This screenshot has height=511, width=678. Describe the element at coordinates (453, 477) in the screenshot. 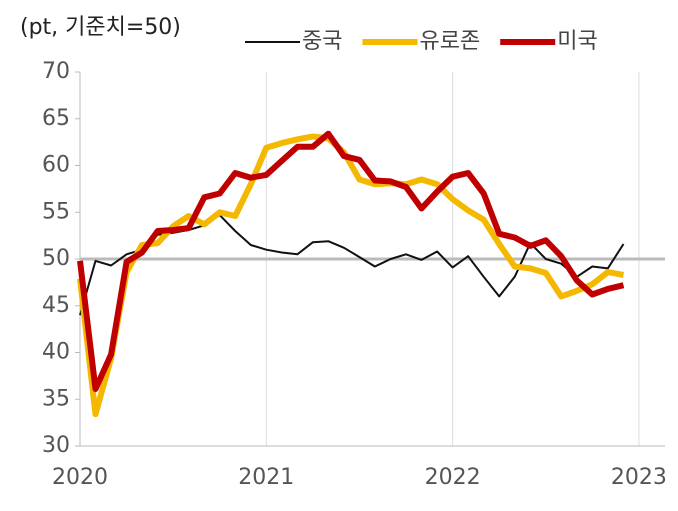

I see `x-tick-label: 2022` at that location.